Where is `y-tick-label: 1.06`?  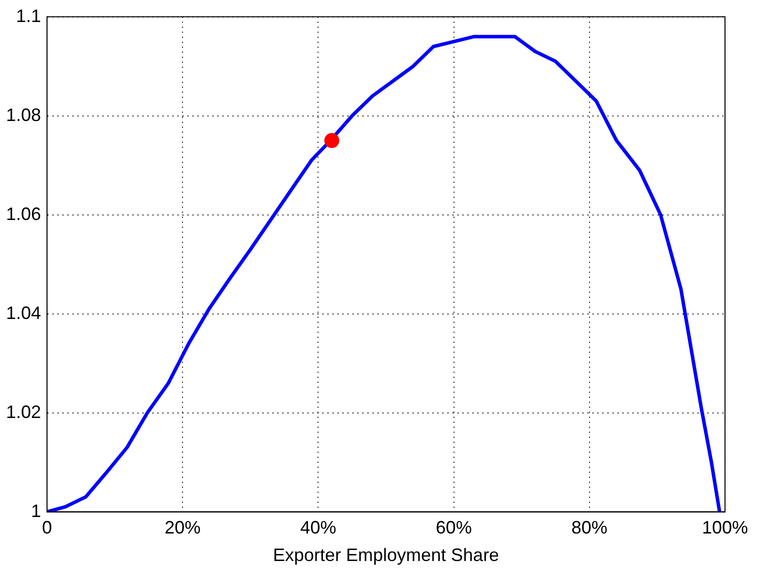
y-tick-label: 1.06 is located at coordinates (24, 214).